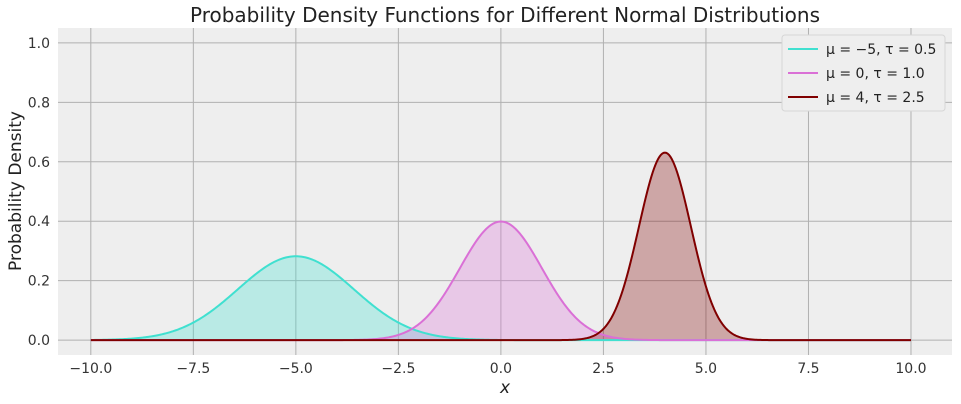 This screenshot has width=961, height=404. What do you see at coordinates (910, 369) in the screenshot?
I see `x-tick-label: 10.0` at bounding box center [910, 369].